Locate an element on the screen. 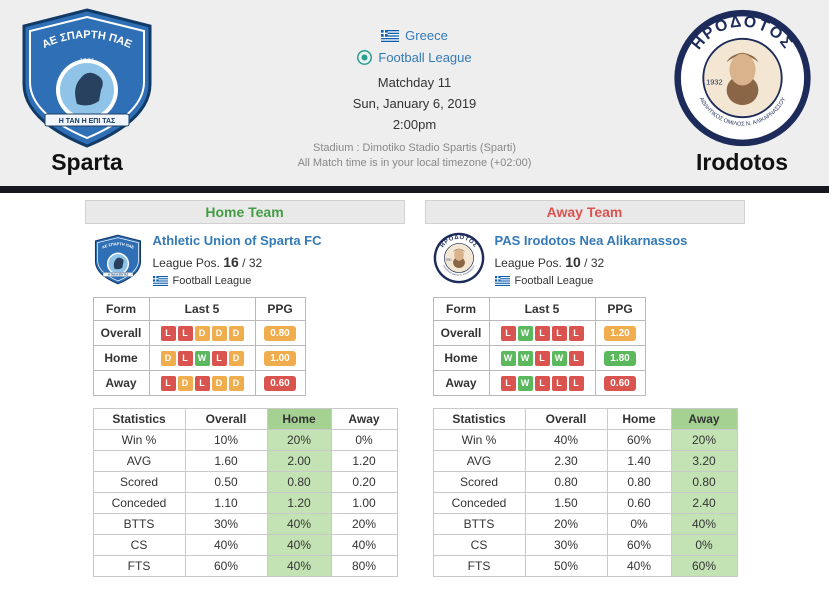 The height and width of the screenshot is (593, 829). form-result-badge: D is located at coordinates (219, 383).